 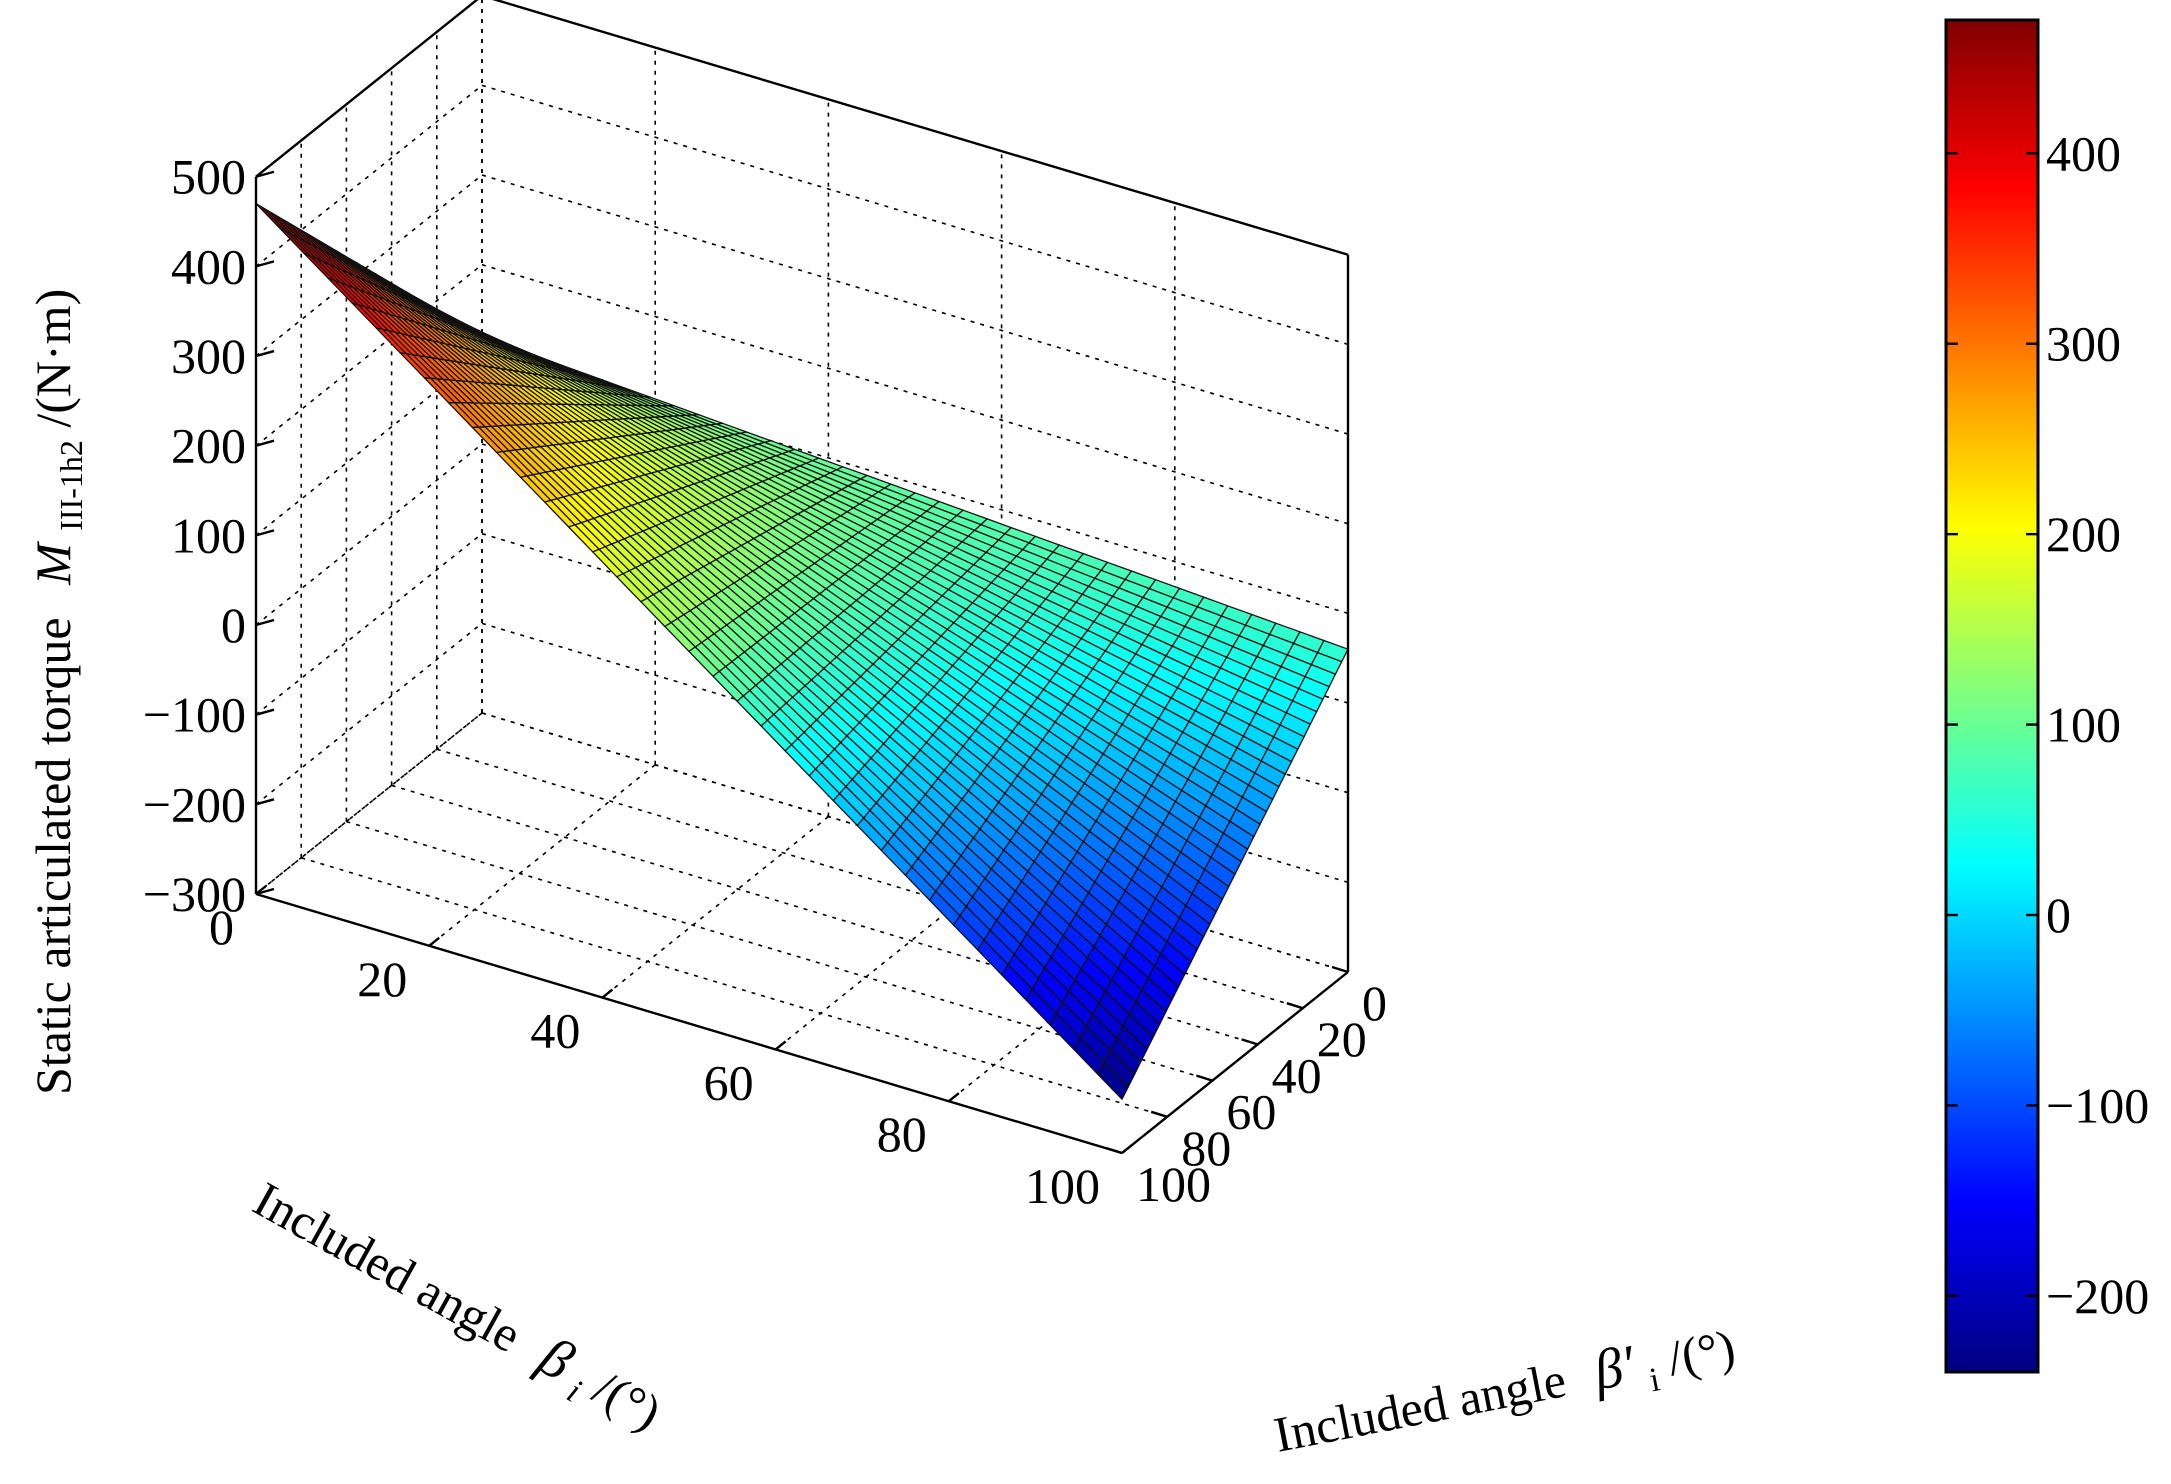 I want to click on x-tick-label: 100, so click(x=1062, y=1186).